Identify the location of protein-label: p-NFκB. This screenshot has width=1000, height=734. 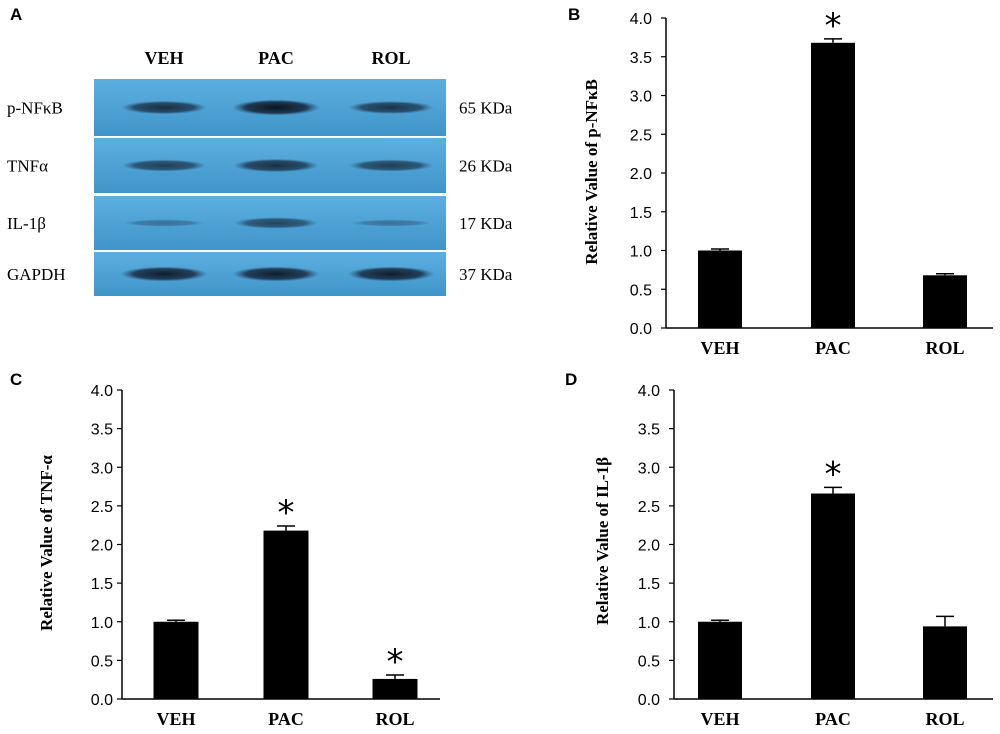
(35, 108).